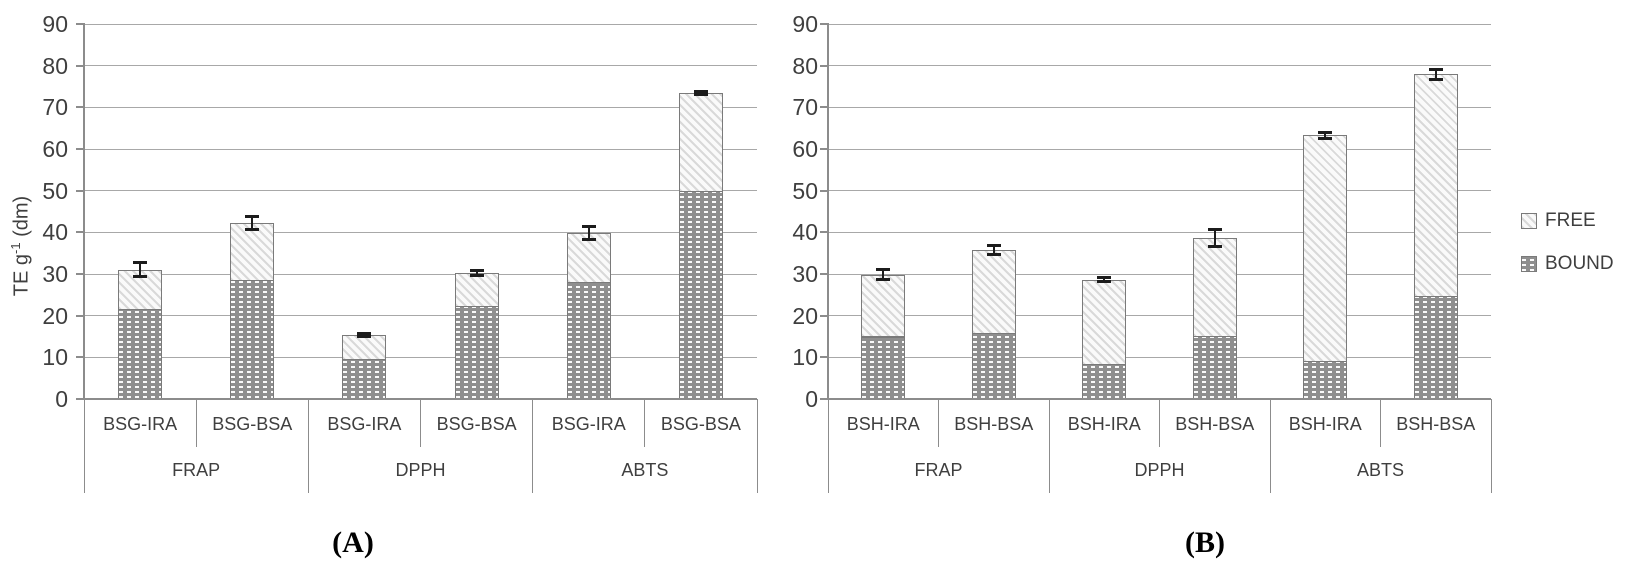 The image size is (1630, 580). I want to click on y-tick-label: 50, so click(55, 190).